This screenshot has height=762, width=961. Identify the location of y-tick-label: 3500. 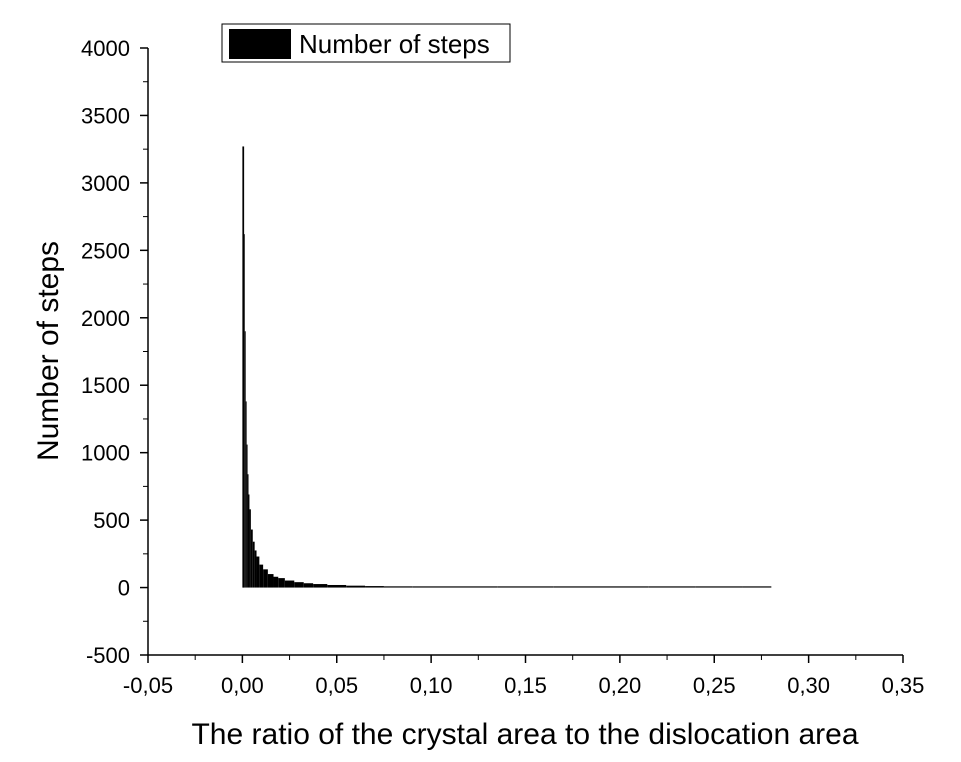
(105, 115).